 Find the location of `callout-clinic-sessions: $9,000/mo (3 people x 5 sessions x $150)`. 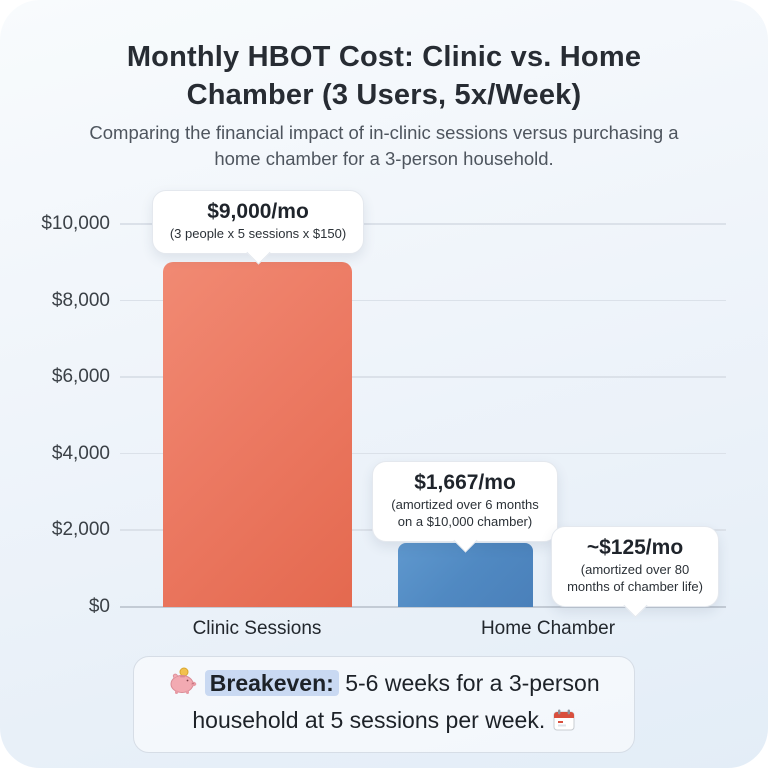

callout-clinic-sessions: $9,000/mo (3 people x 5 sessions x $150) is located at coordinates (258, 222).